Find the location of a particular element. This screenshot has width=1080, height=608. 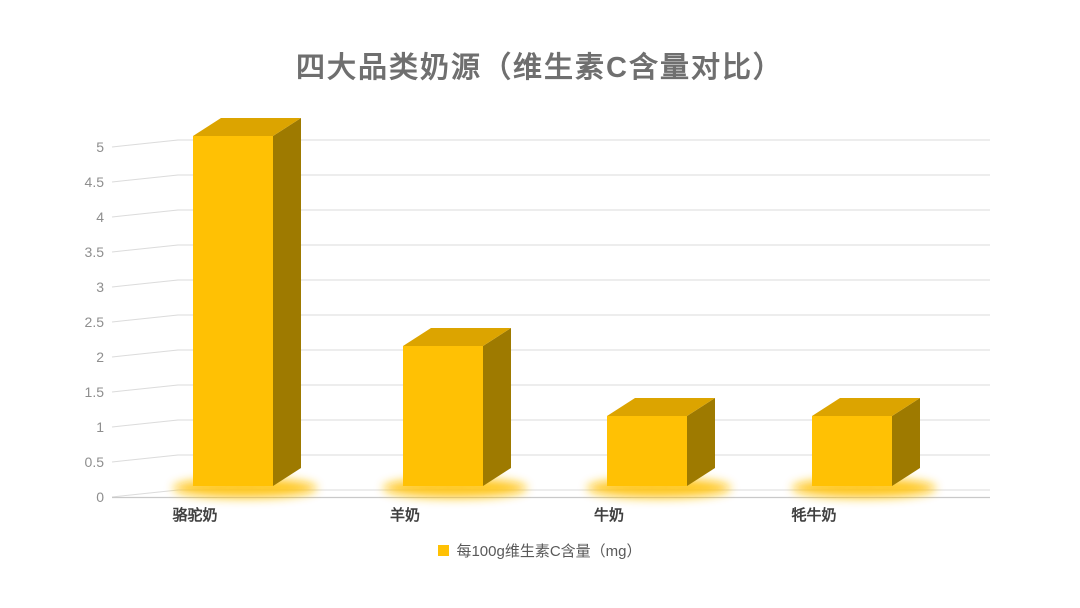

x-category-label-0: 骆驼奶 is located at coordinates (194, 515).